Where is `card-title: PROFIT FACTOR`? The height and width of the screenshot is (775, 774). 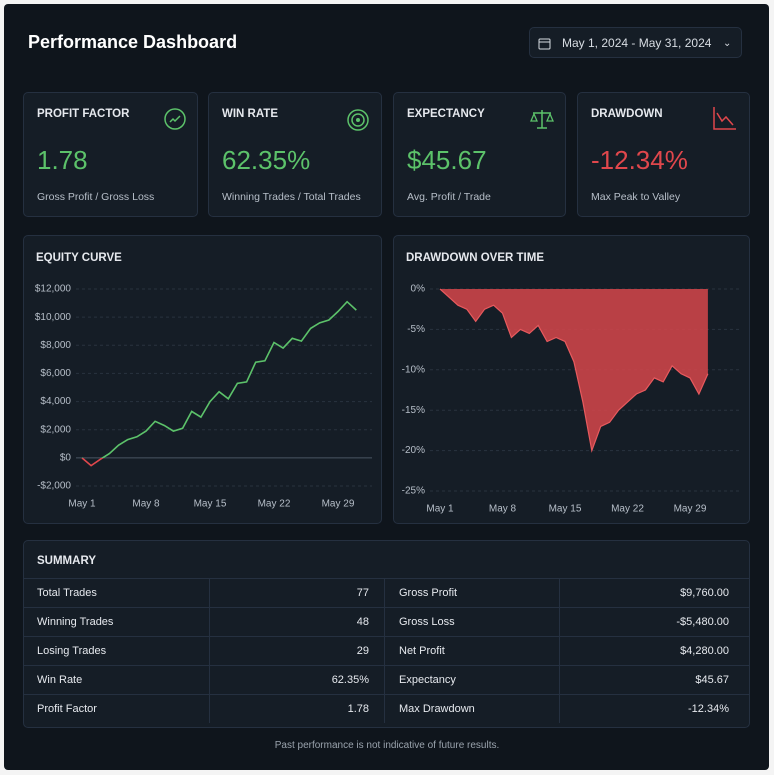 card-title: PROFIT FACTOR is located at coordinates (83, 114).